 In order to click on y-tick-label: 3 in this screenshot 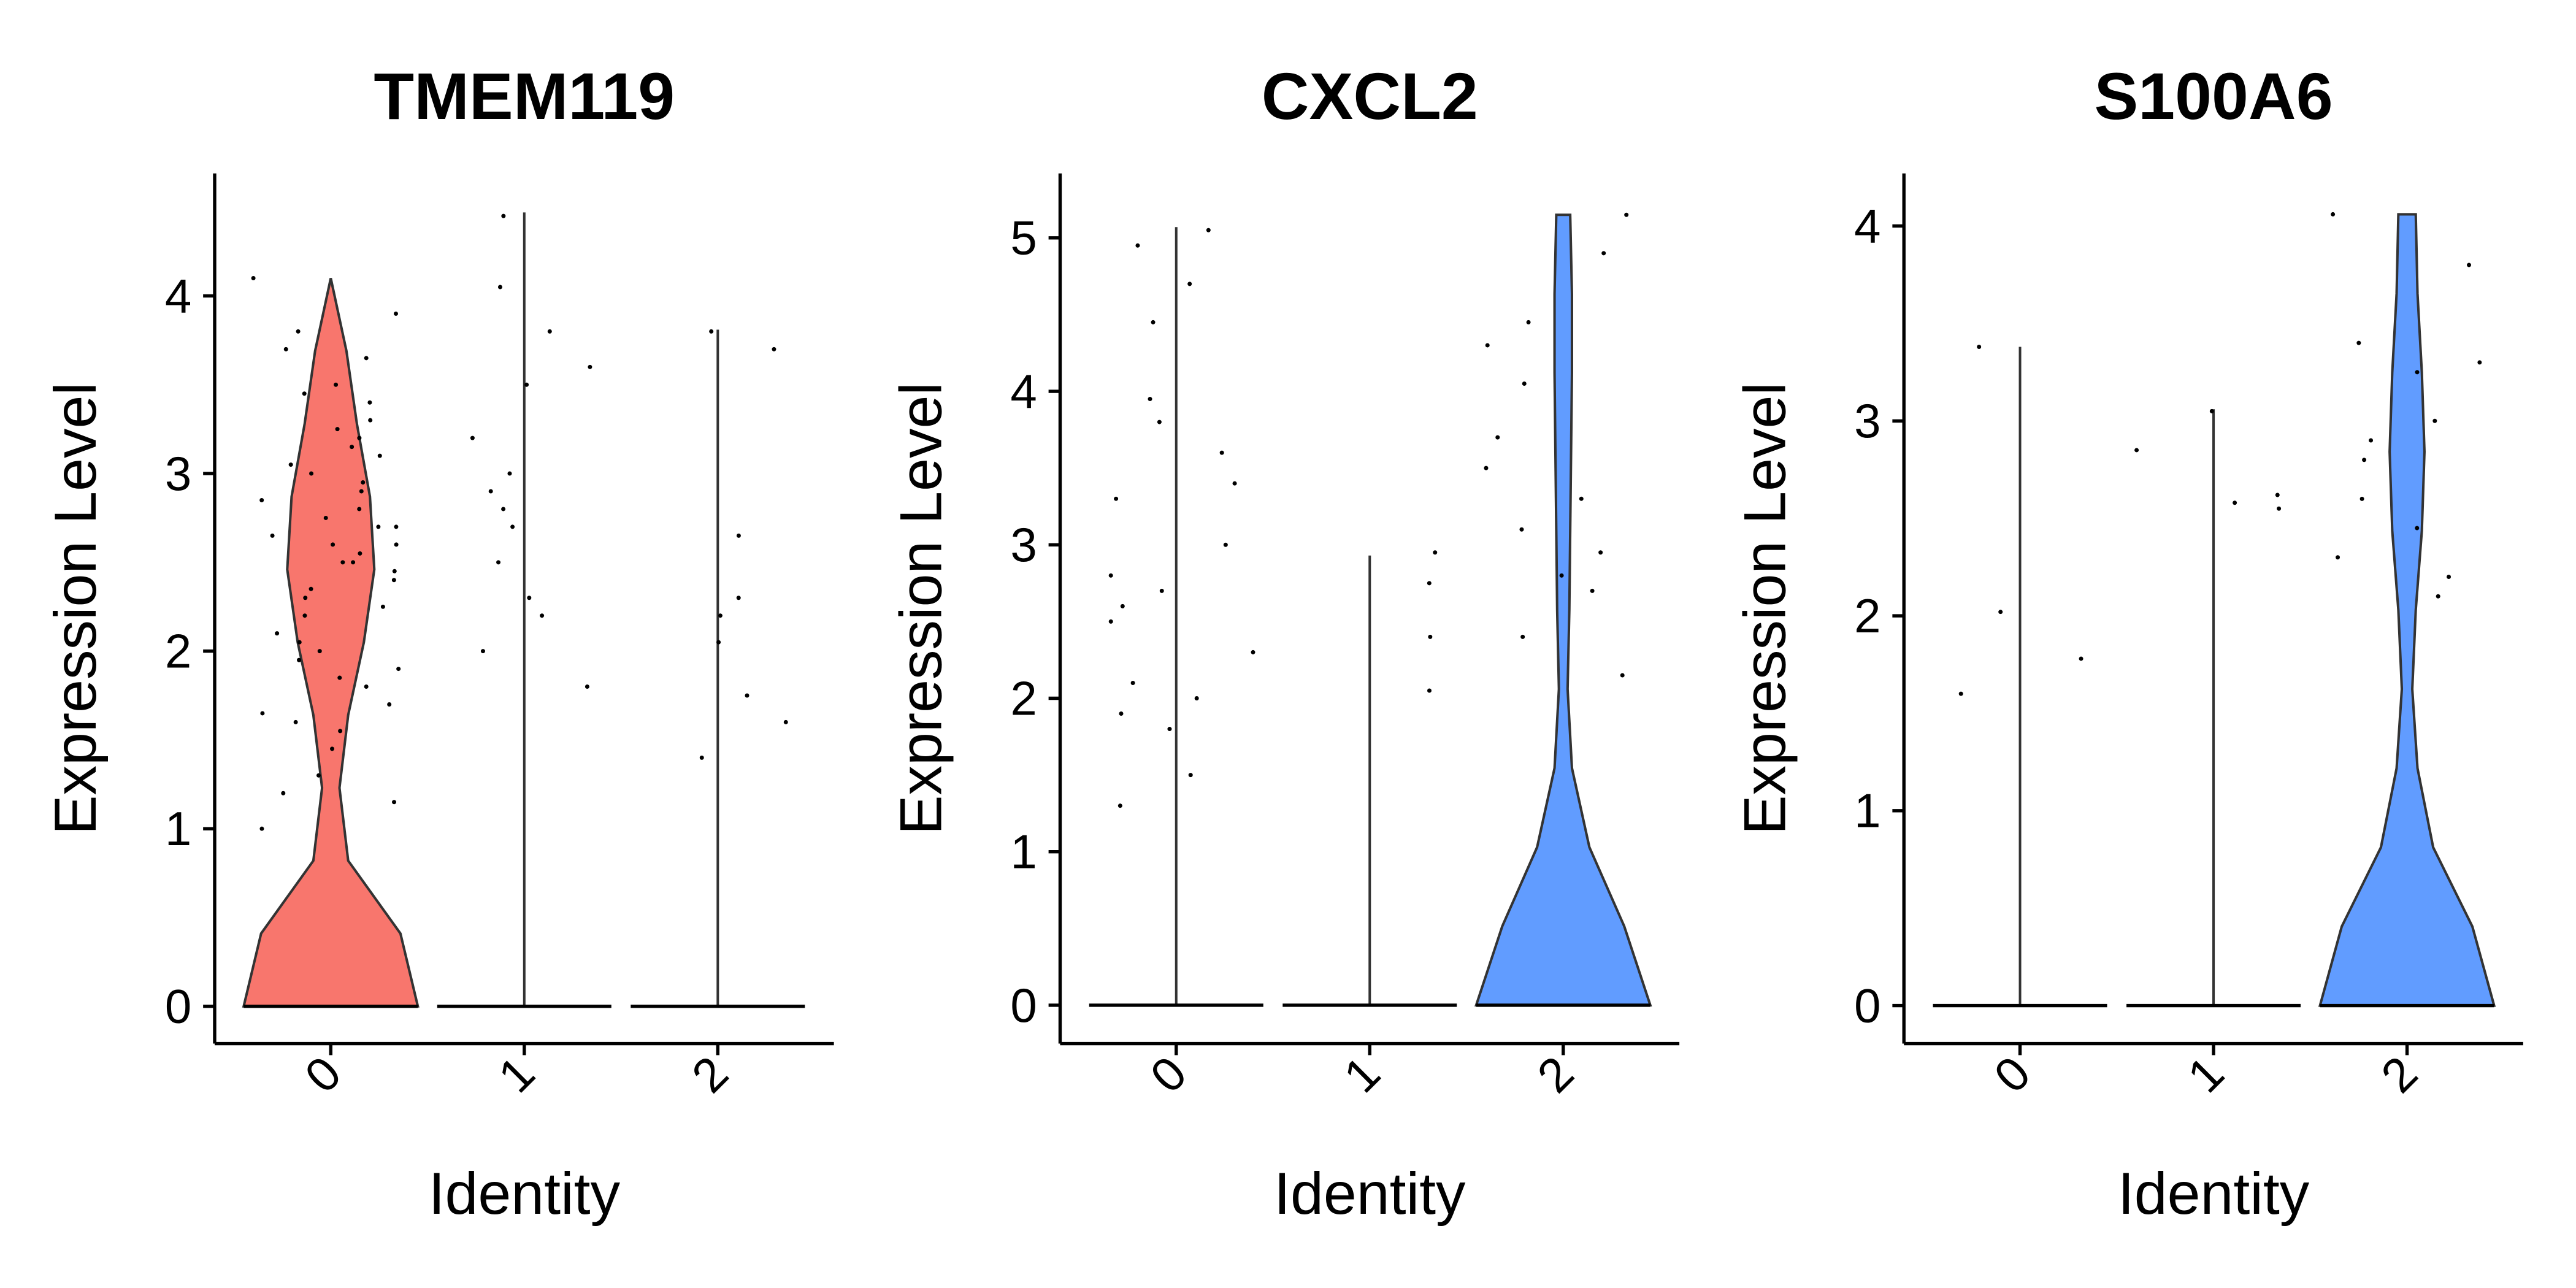, I will do `click(1023, 545)`.